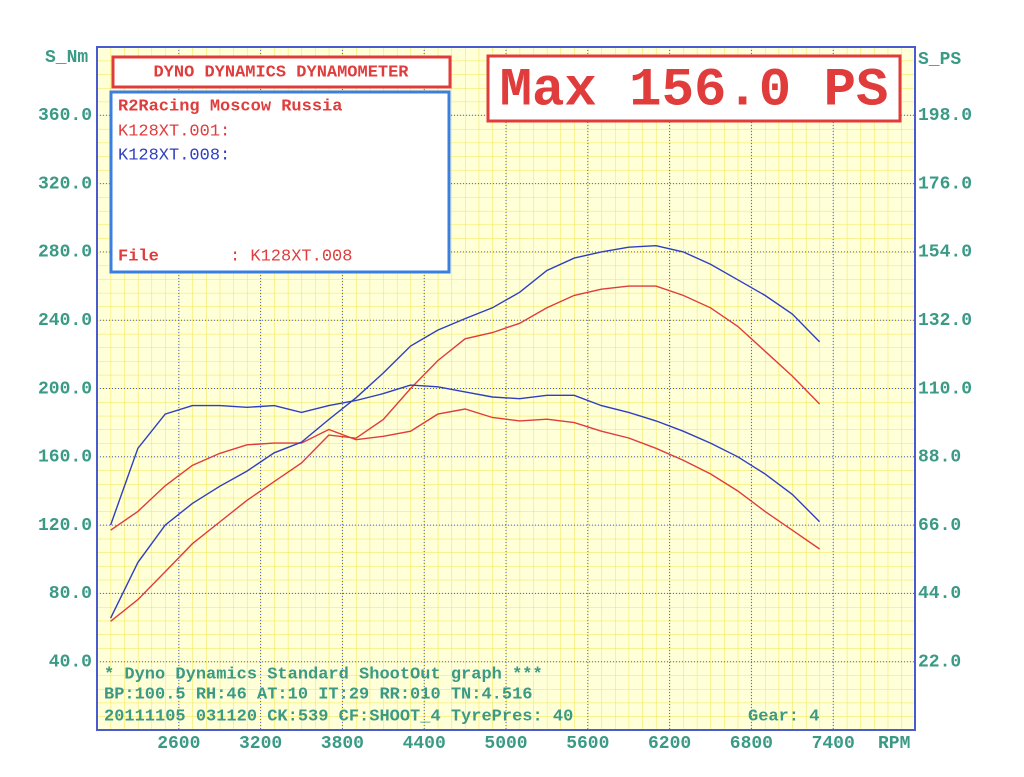 This screenshot has width=1024, height=777. What do you see at coordinates (945, 253) in the screenshot?
I see `y2-tick-label: 154.0` at bounding box center [945, 253].